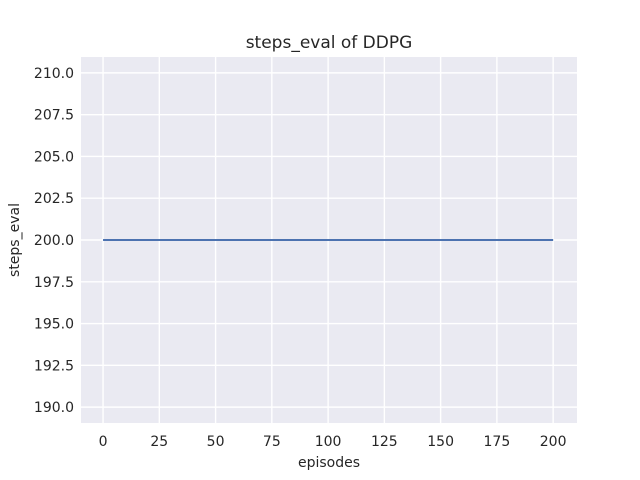 Image resolution: width=640 pixels, height=480 pixels. I want to click on y-tick-label: 200.0, so click(54, 241).